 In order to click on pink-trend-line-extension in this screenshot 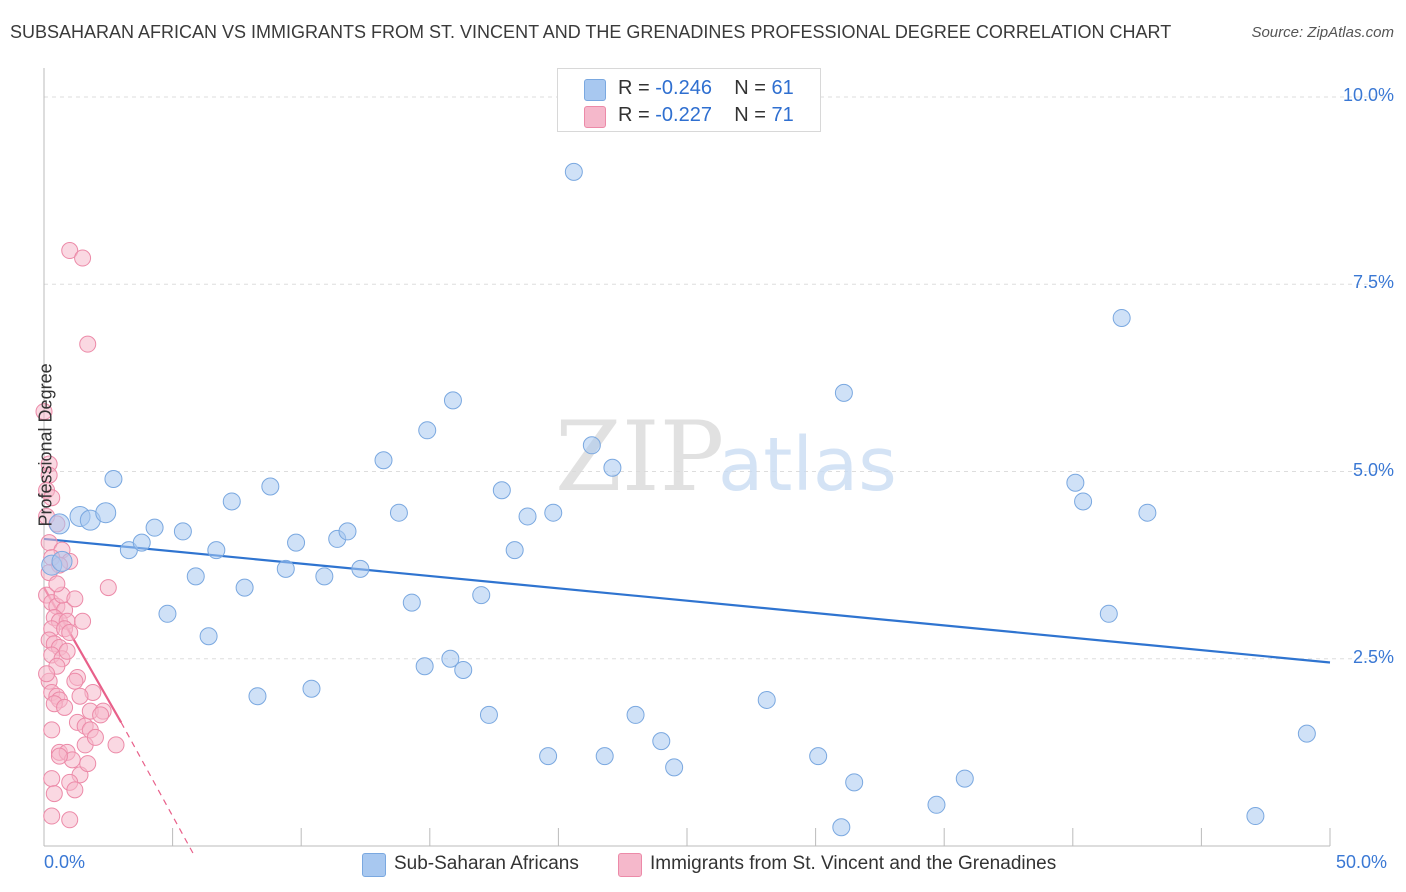, I will do `click(157, 788)`.